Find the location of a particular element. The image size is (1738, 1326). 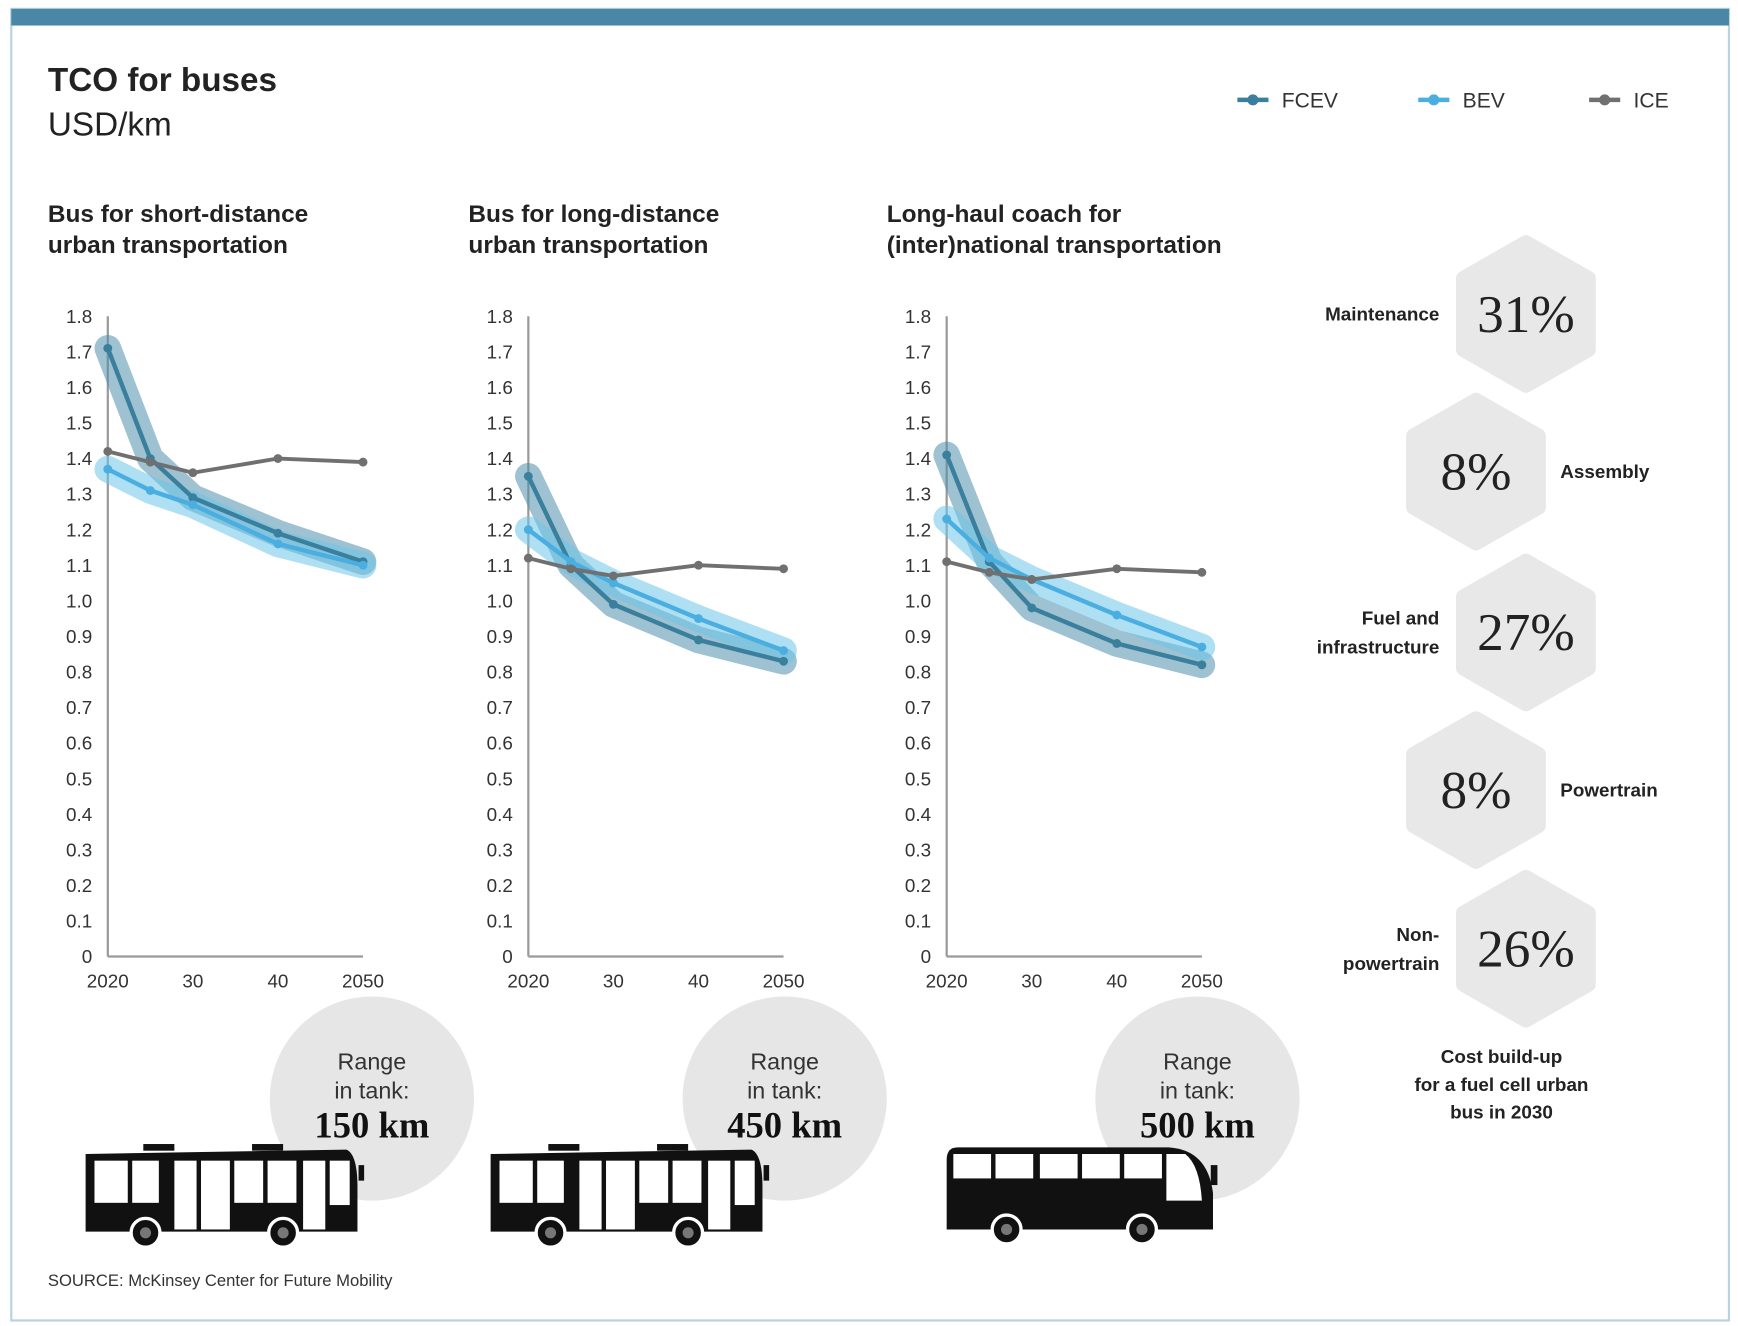

chart-title-line: (inter)national transportation is located at coordinates (1054, 245).